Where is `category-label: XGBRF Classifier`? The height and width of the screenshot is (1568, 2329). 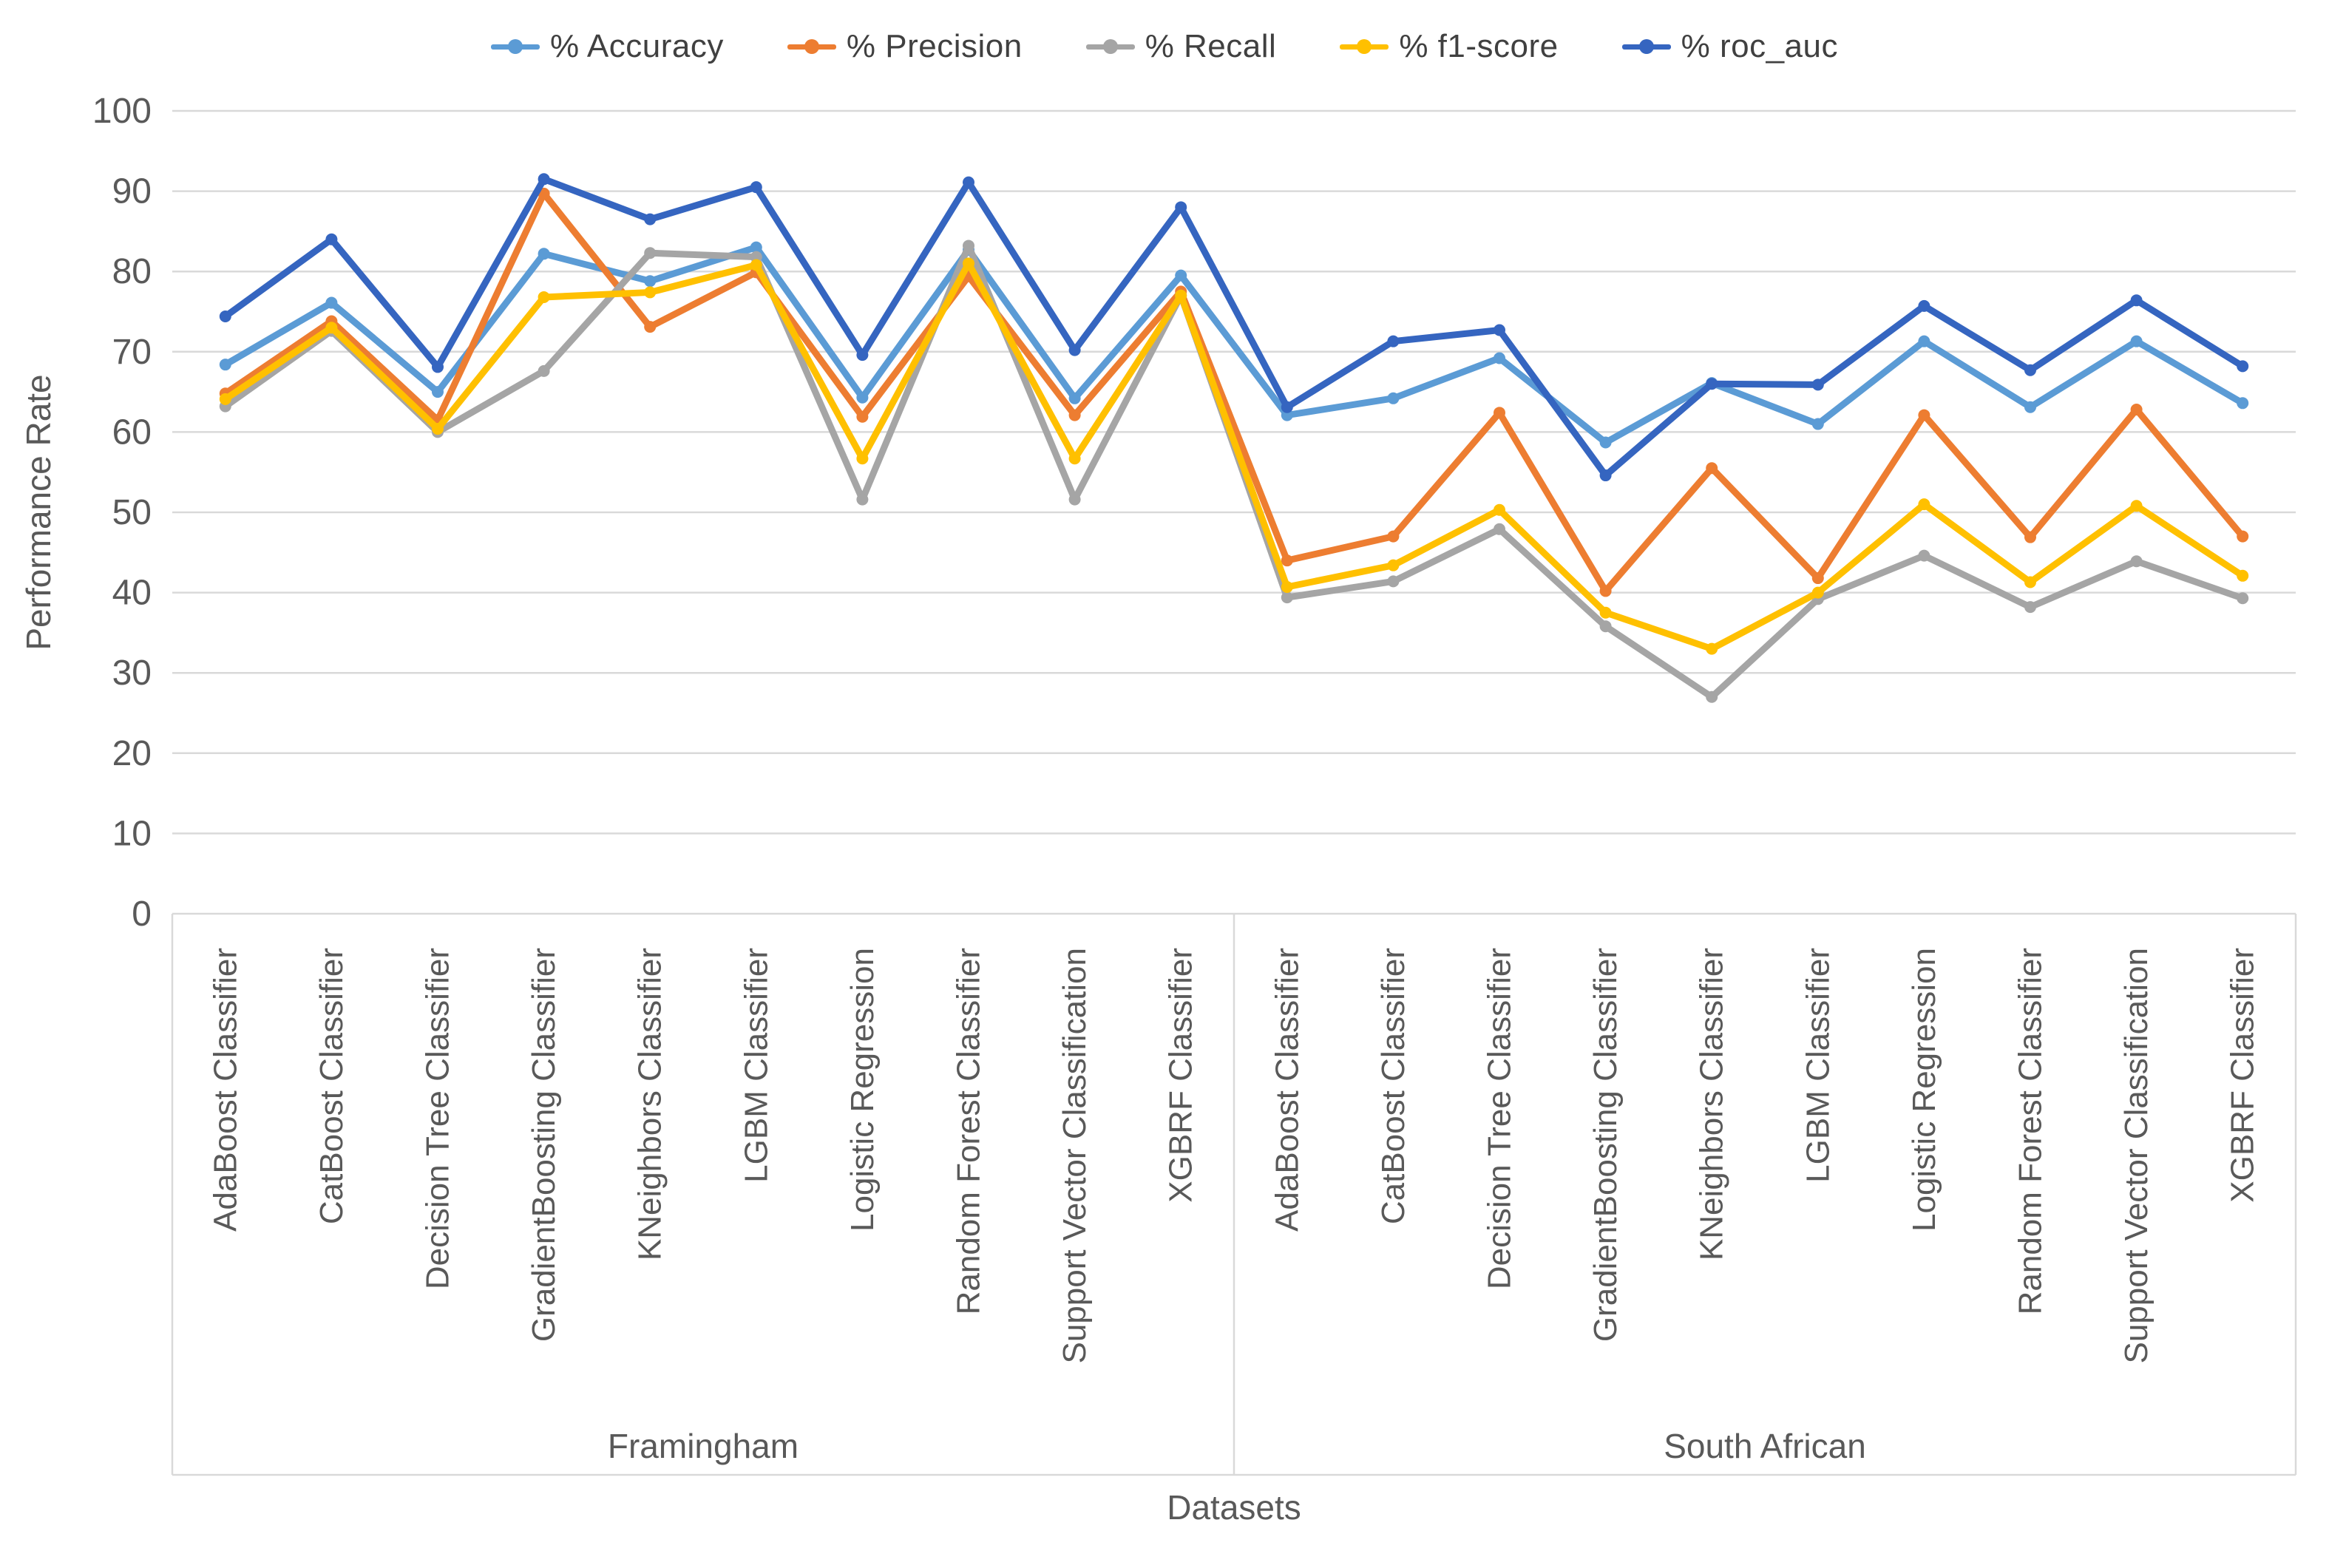
category-label: XGBRF Classifier is located at coordinates (1181, 1075).